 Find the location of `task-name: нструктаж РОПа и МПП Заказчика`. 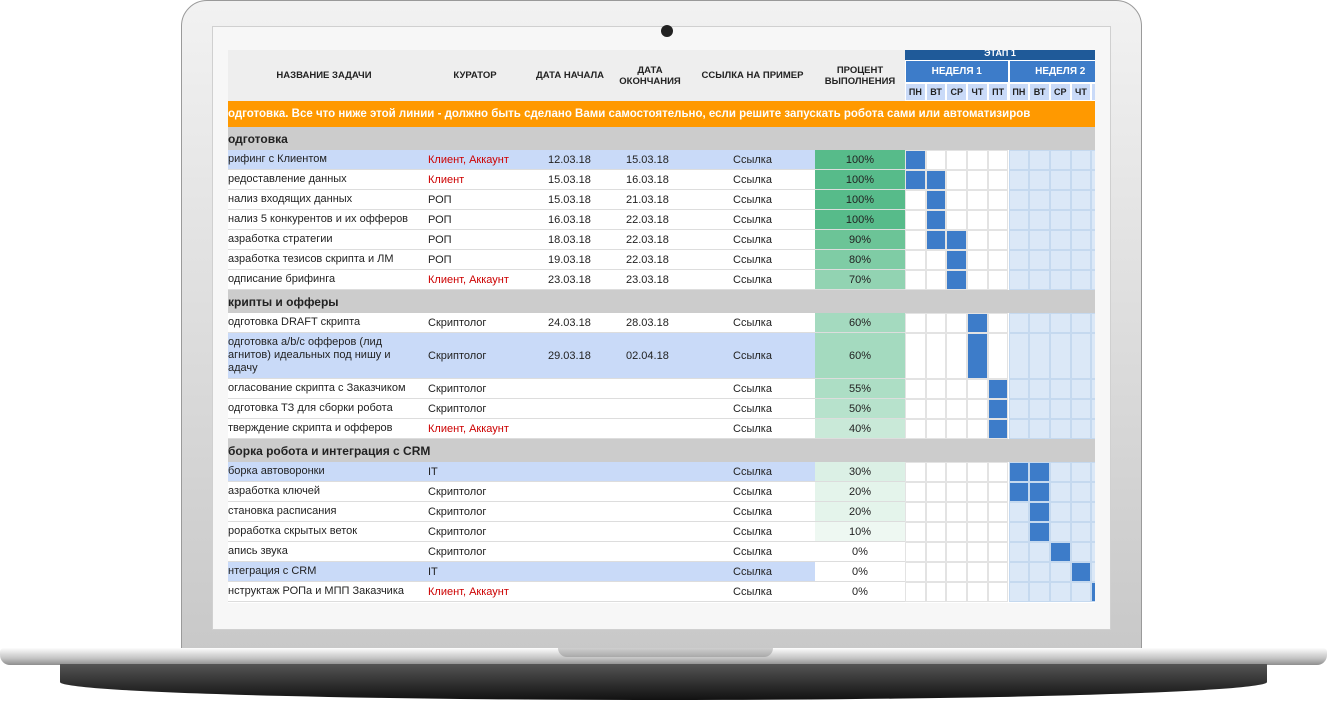

task-name: нструктаж РОПа и МПП Заказчика is located at coordinates (324, 592).